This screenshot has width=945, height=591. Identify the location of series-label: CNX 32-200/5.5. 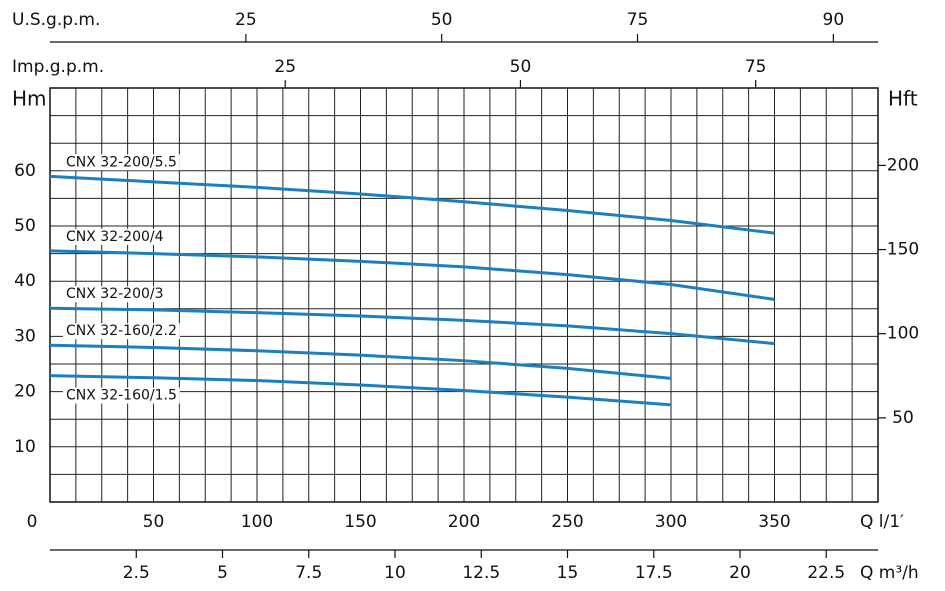
(121, 162).